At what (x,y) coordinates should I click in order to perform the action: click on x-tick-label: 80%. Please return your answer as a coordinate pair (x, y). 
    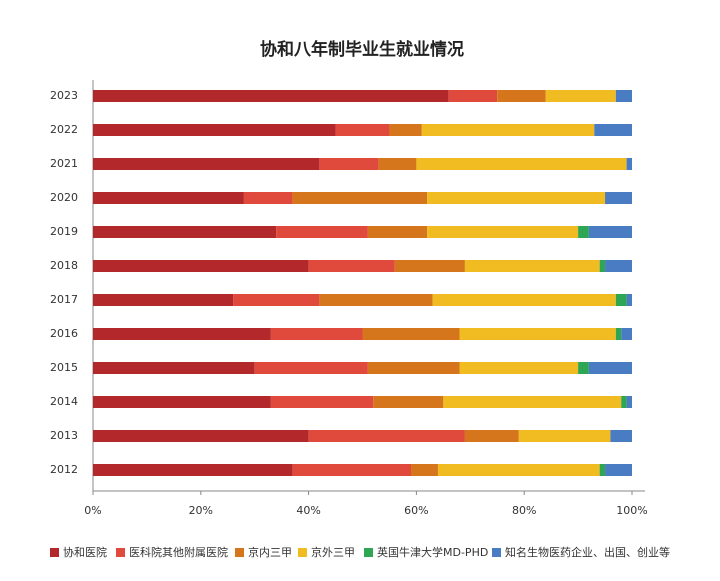
    Looking at the image, I should click on (524, 510).